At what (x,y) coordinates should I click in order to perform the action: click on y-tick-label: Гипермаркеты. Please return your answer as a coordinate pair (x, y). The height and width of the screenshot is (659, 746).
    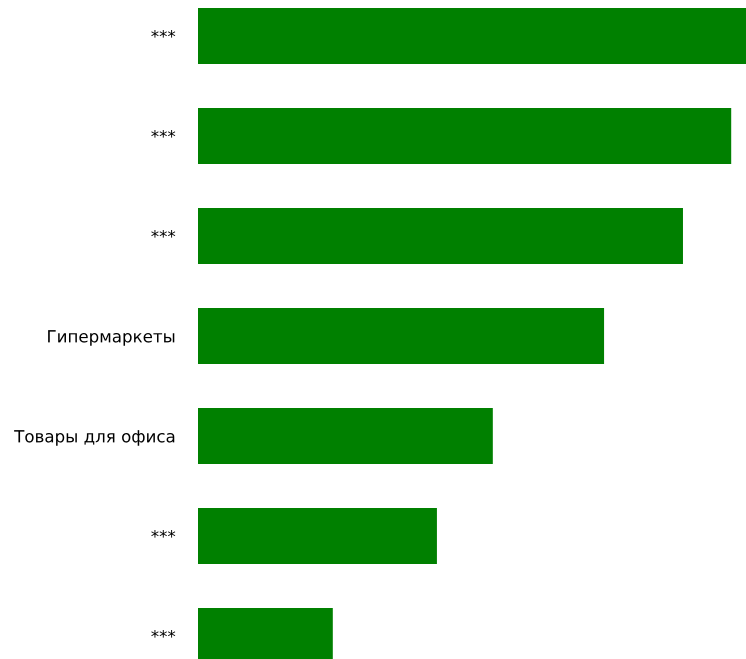
    Looking at the image, I should click on (111, 338).